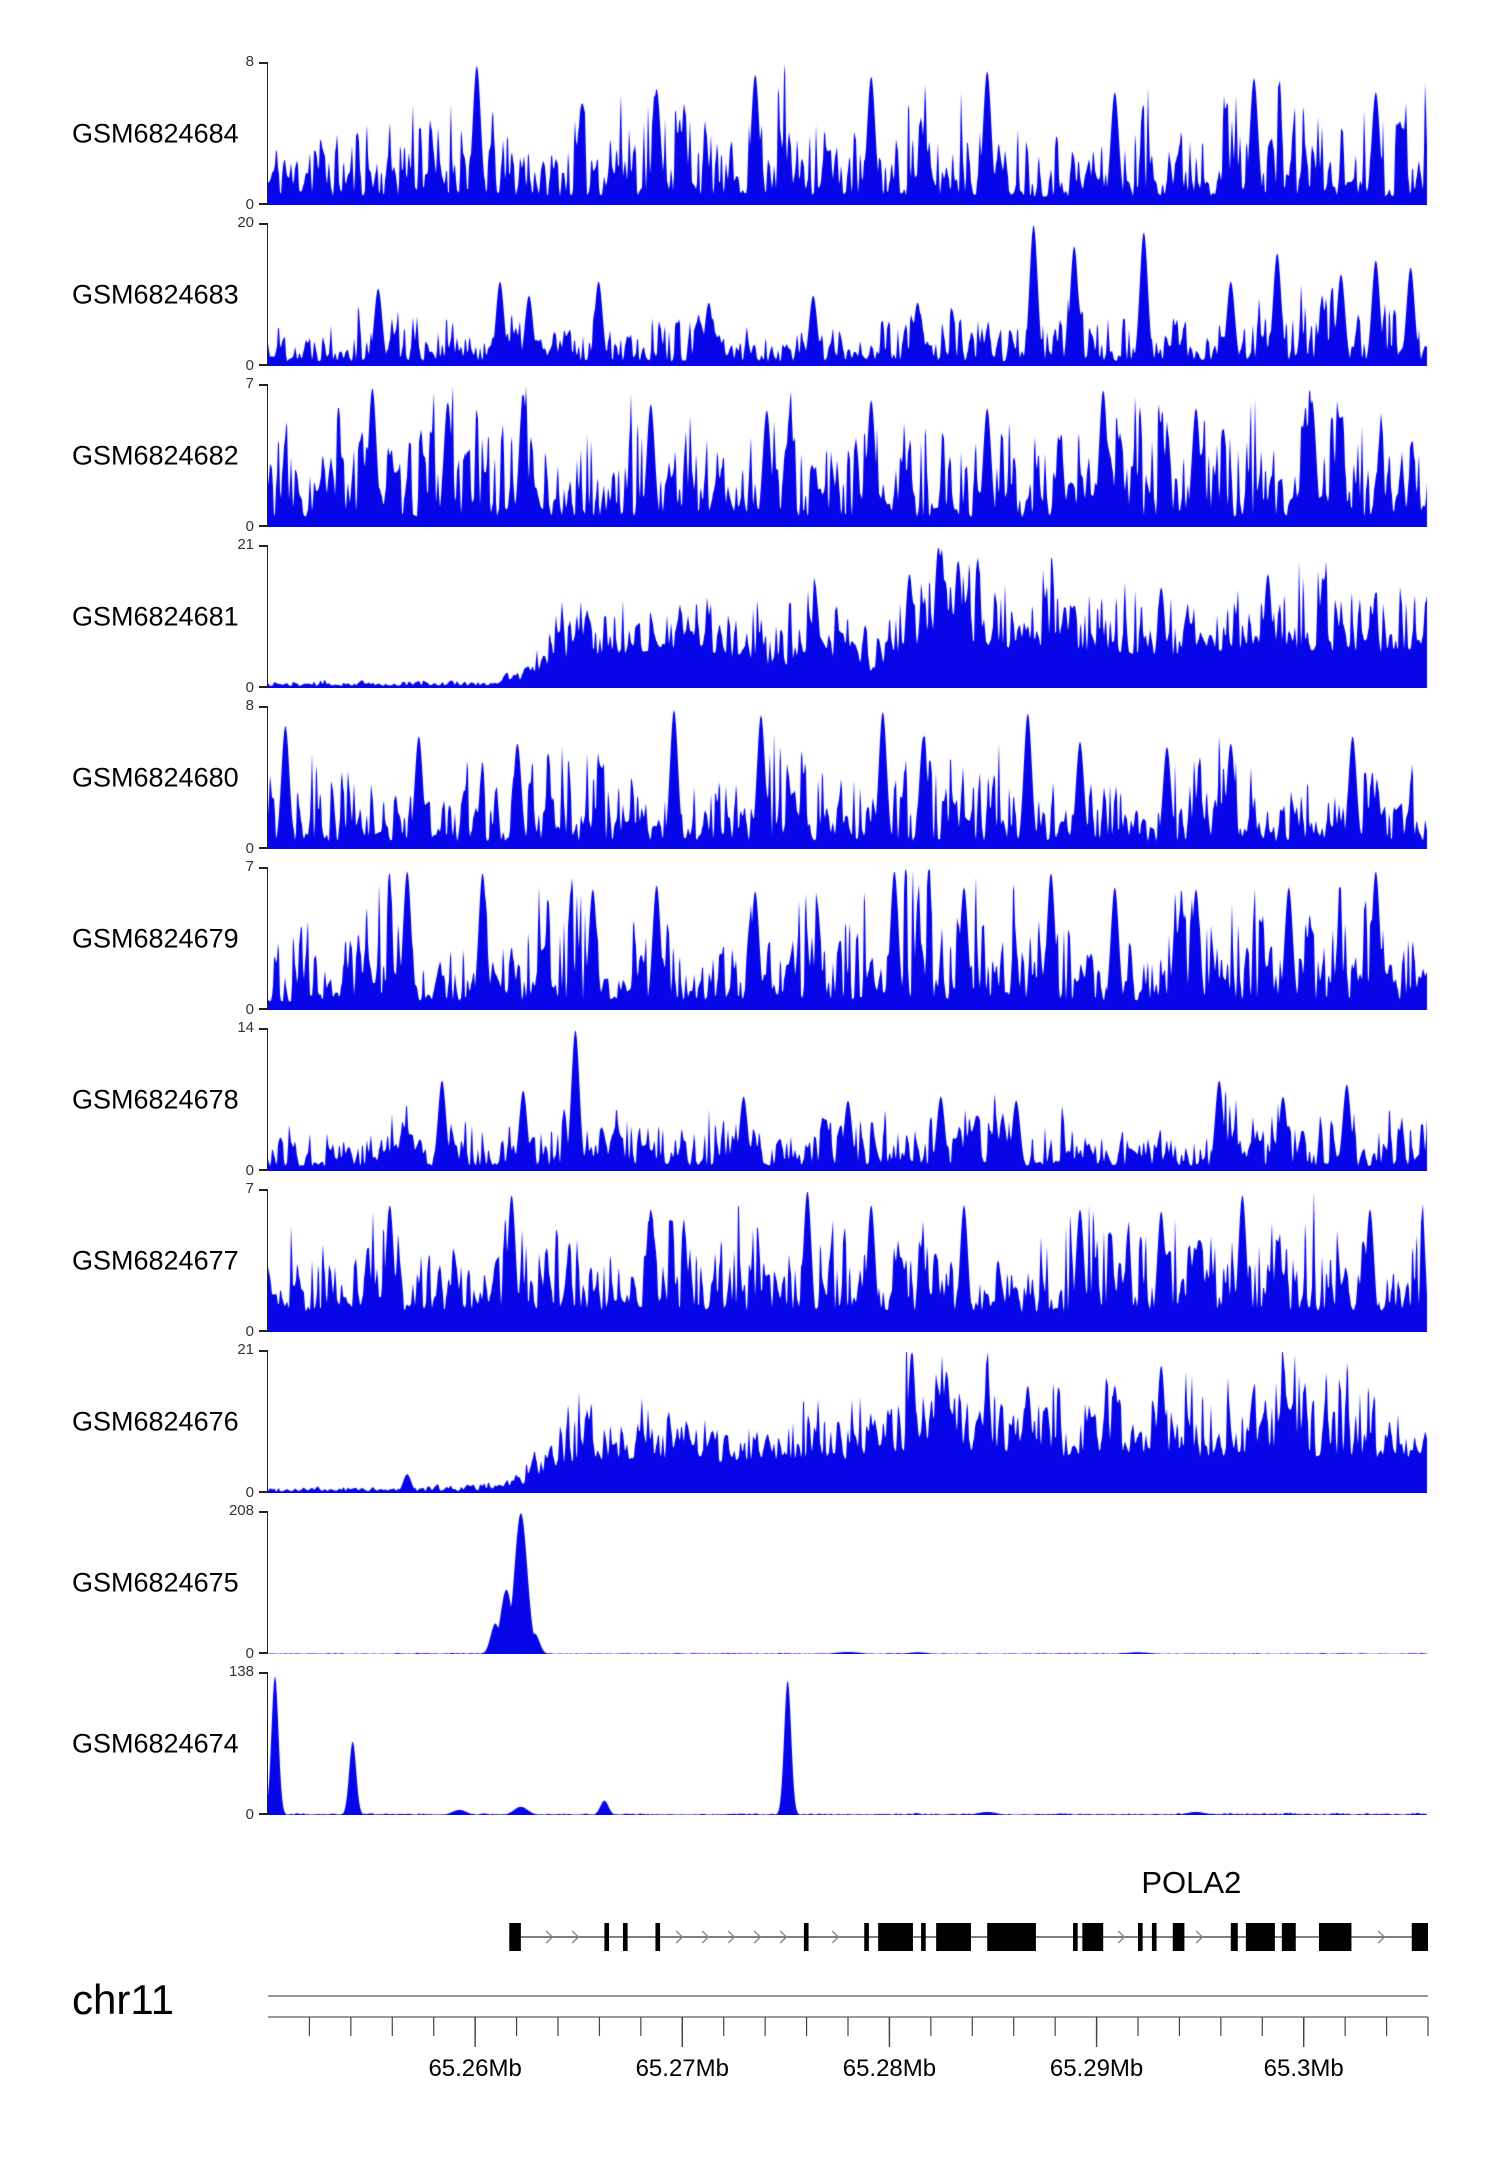  I want to click on track-label: GSM6824680, so click(155, 777).